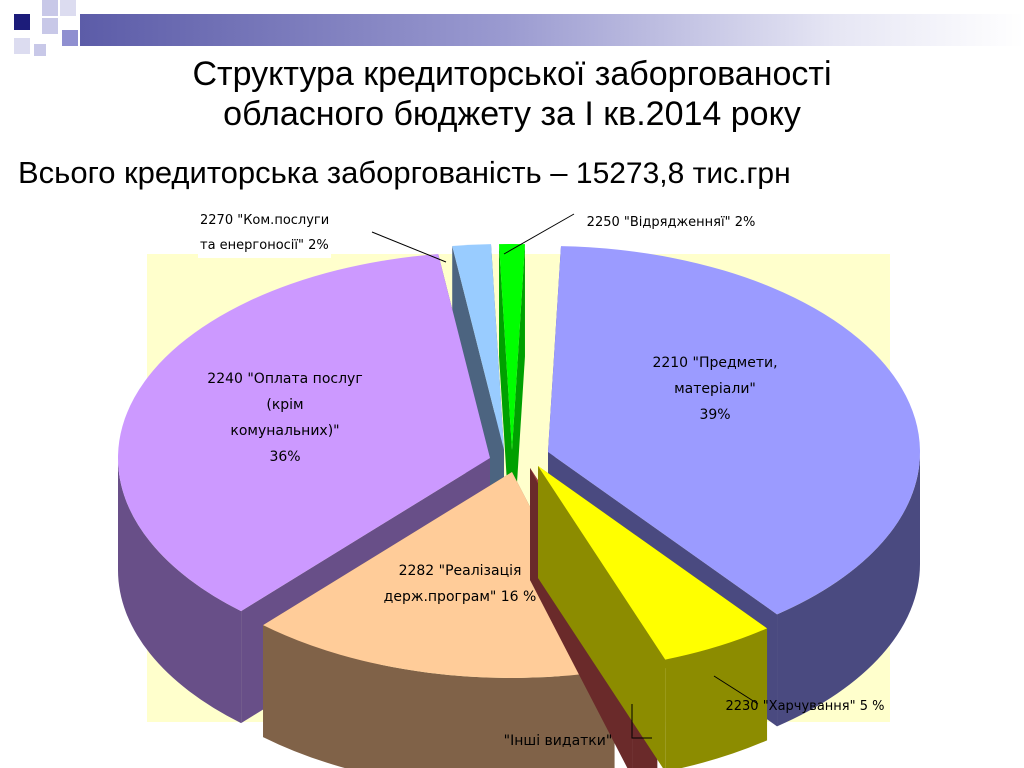 This screenshot has height=768, width=1024. I want to click on subtitle-value: 15273,8 тис.грн, so click(679, 173).